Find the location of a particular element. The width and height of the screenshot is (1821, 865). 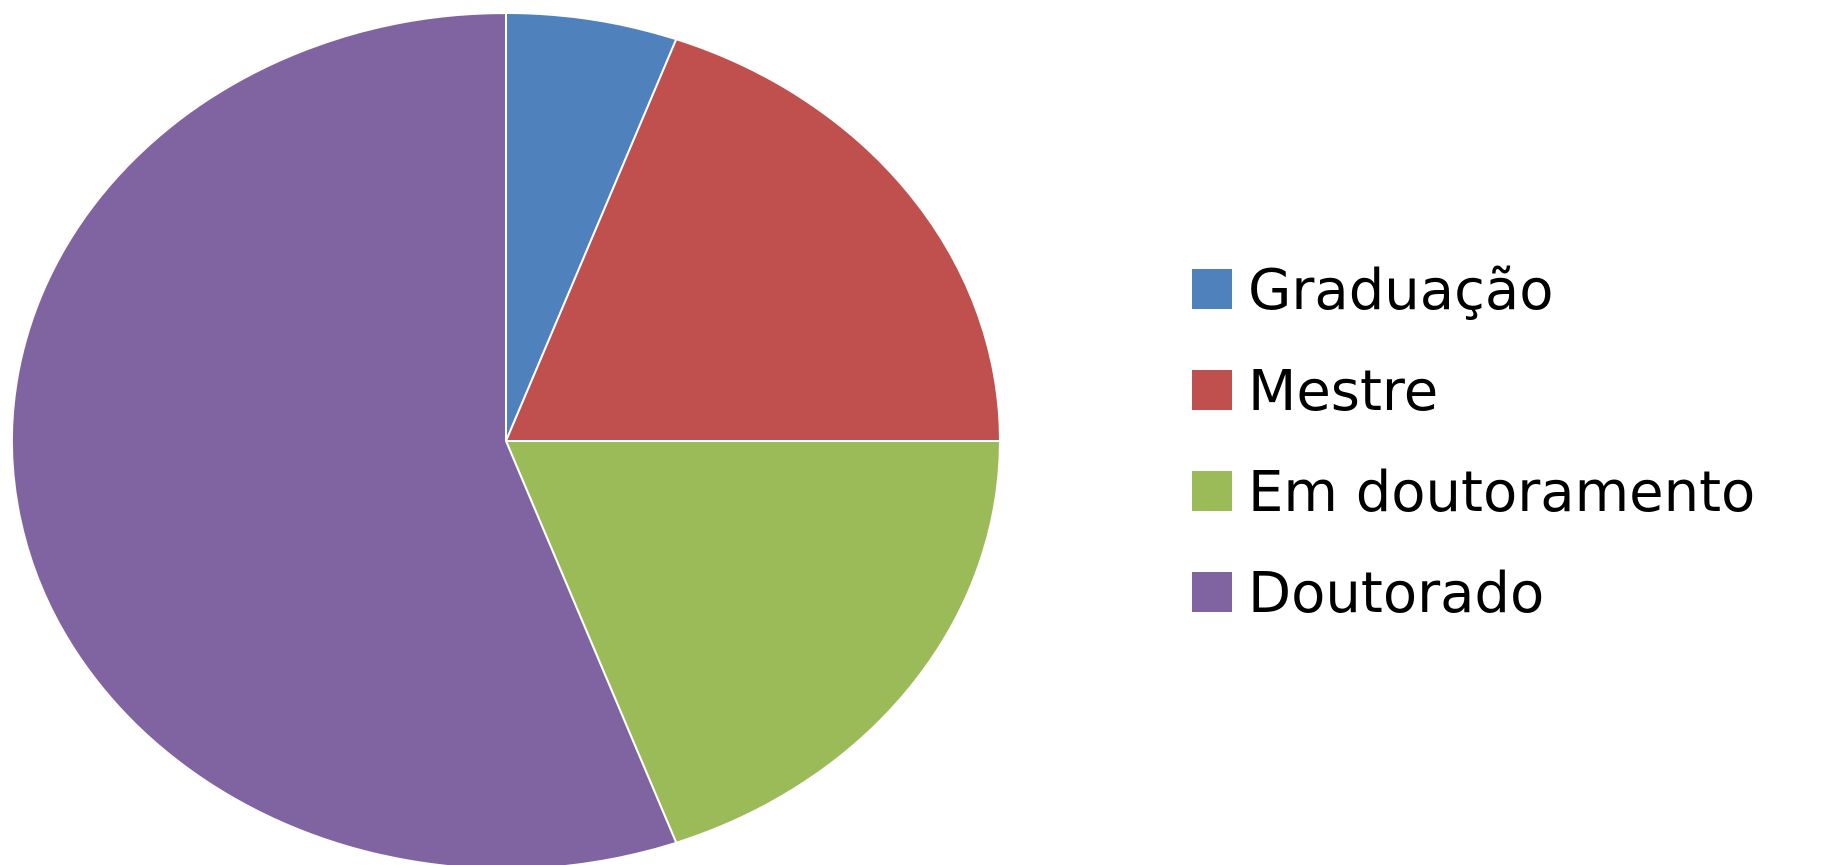

legend-item-mestre: Mestre is located at coordinates (1315, 391).